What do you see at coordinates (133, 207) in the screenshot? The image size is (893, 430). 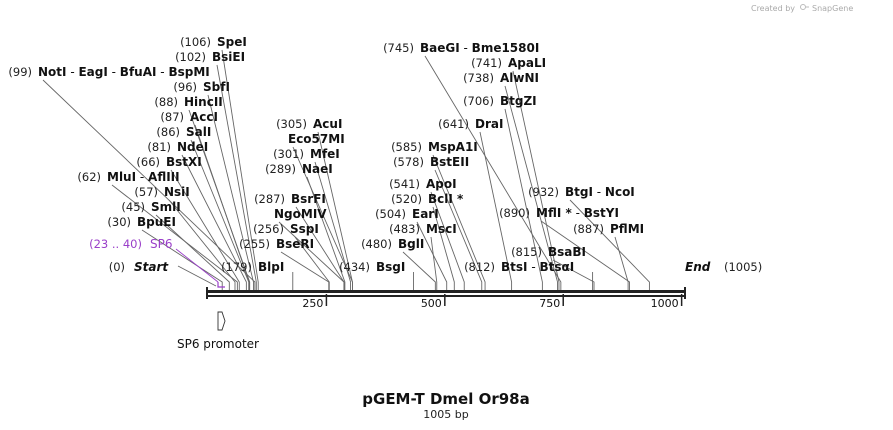 I see `site-position: (45)` at bounding box center [133, 207].